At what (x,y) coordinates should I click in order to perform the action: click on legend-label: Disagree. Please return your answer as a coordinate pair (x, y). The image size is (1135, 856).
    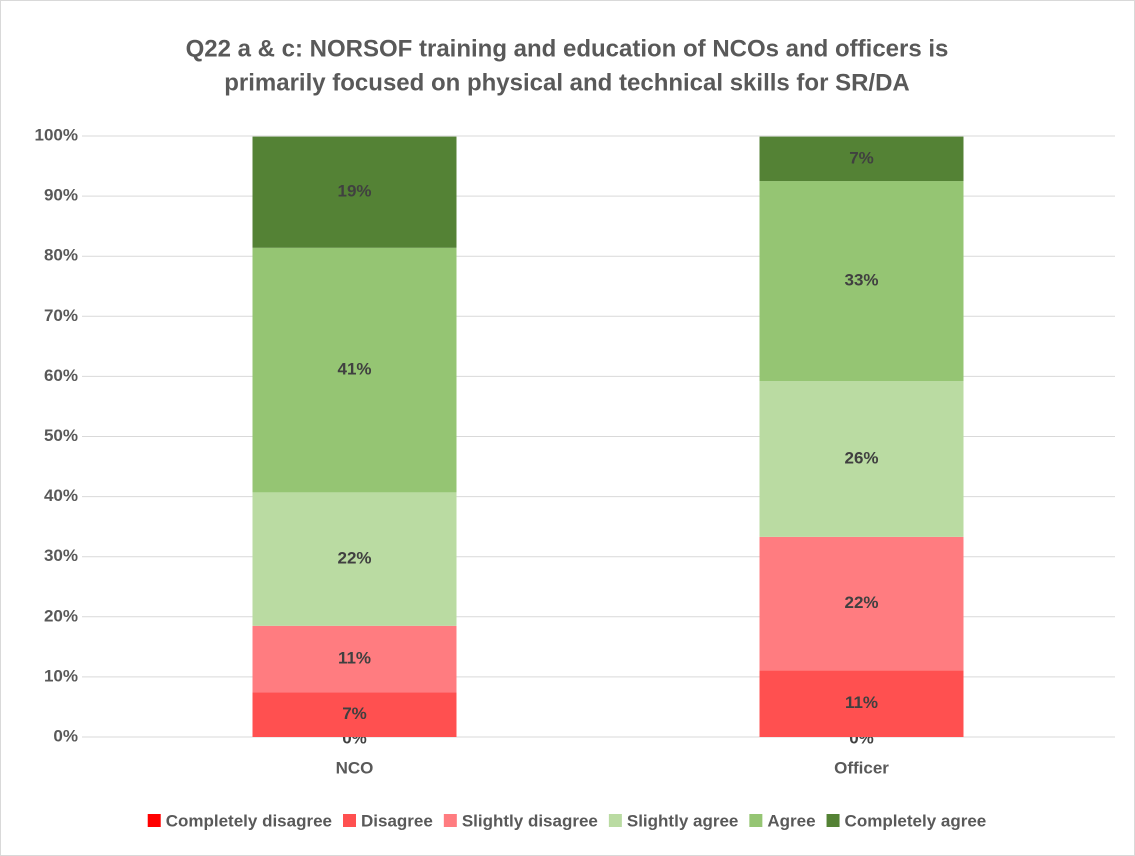
    Looking at the image, I should click on (397, 820).